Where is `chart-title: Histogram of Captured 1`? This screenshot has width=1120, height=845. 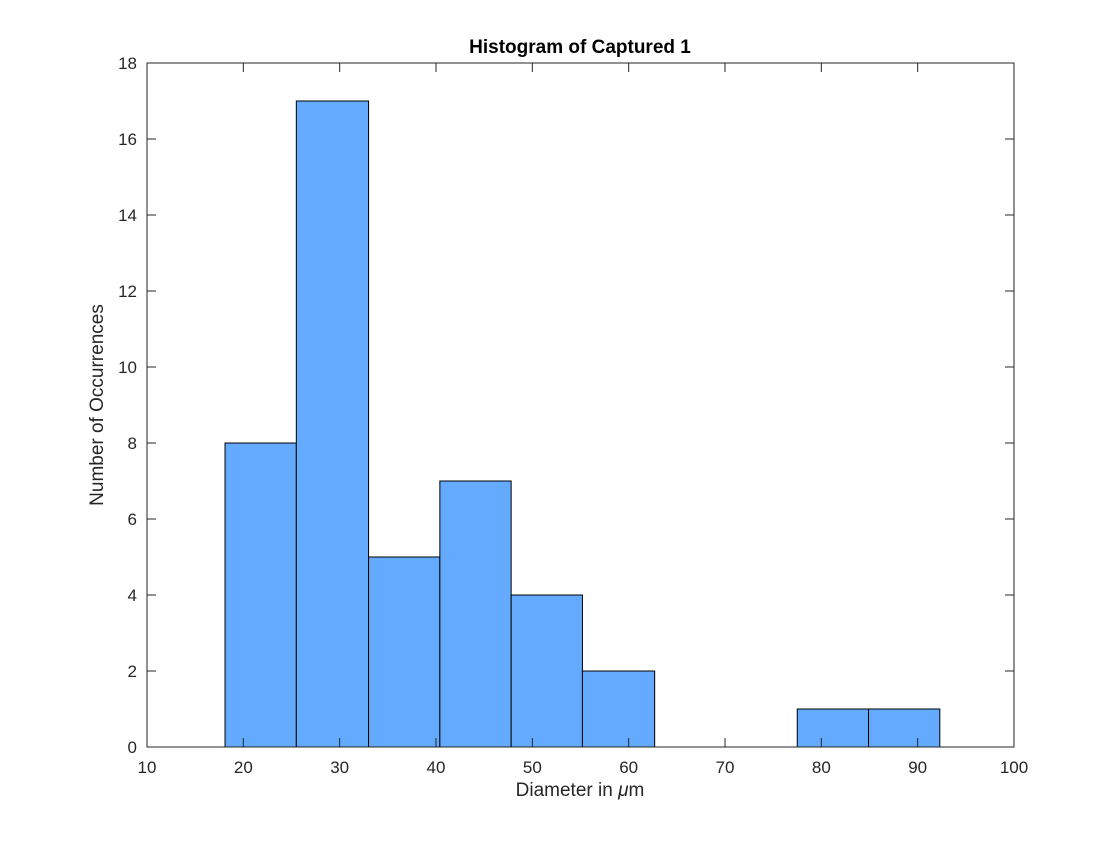 chart-title: Histogram of Captured 1 is located at coordinates (580, 47).